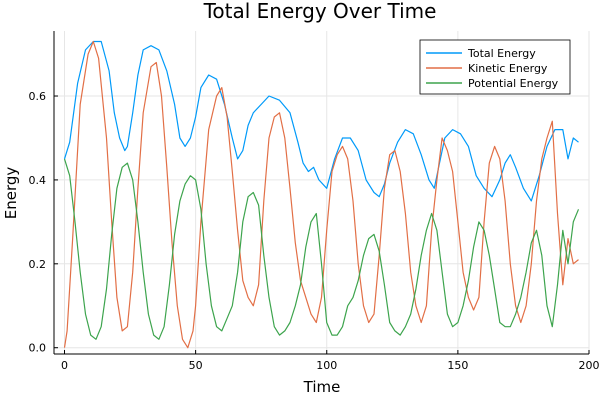  I want to click on y-tick-label: 0.6, so click(38, 96).